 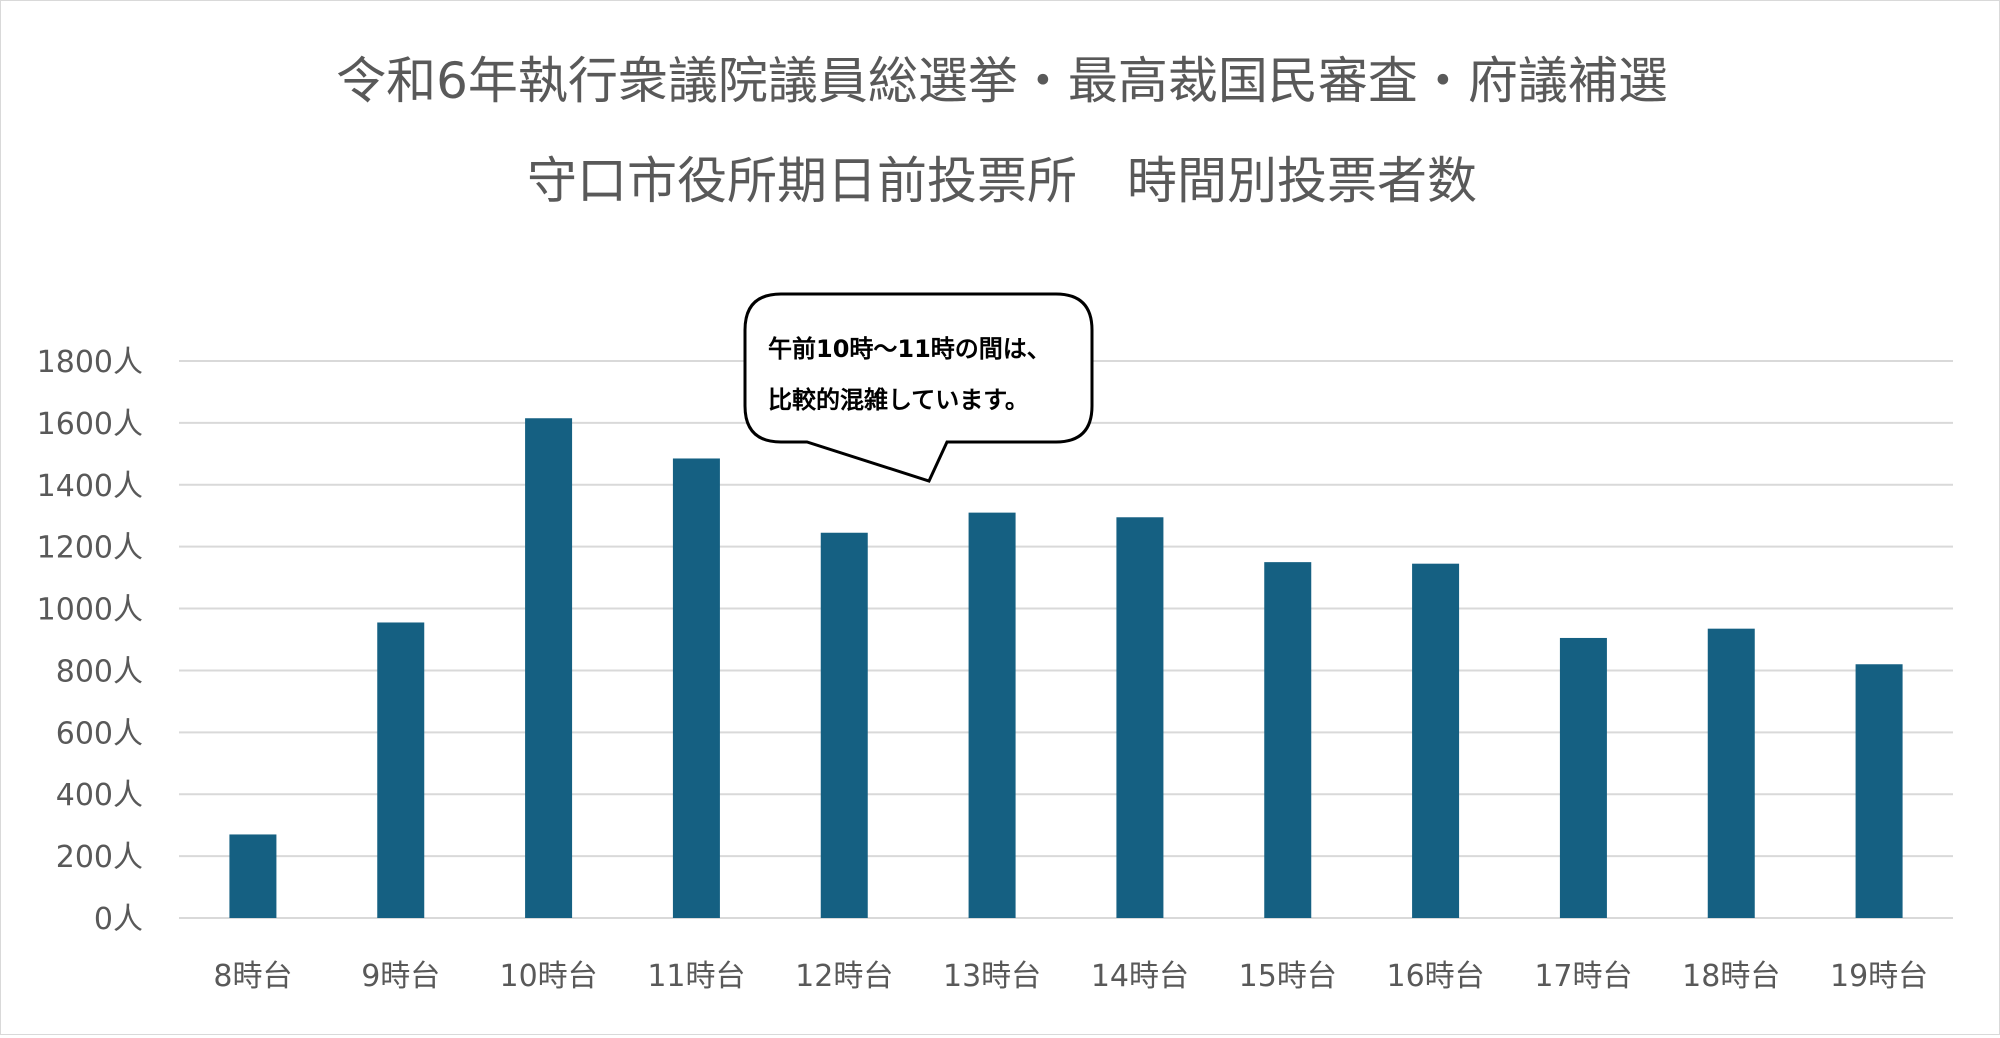 I want to click on x-tick-label: 16時台, so click(x=1435, y=976).